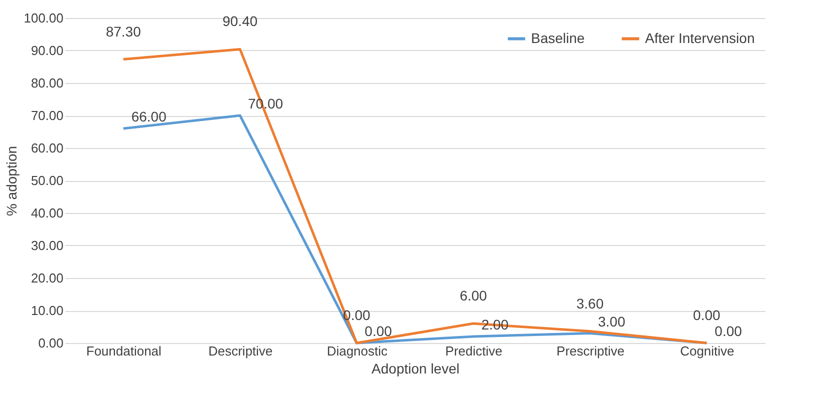 This screenshot has width=821, height=403. I want to click on y-tick-label: 100.00, so click(44, 18).